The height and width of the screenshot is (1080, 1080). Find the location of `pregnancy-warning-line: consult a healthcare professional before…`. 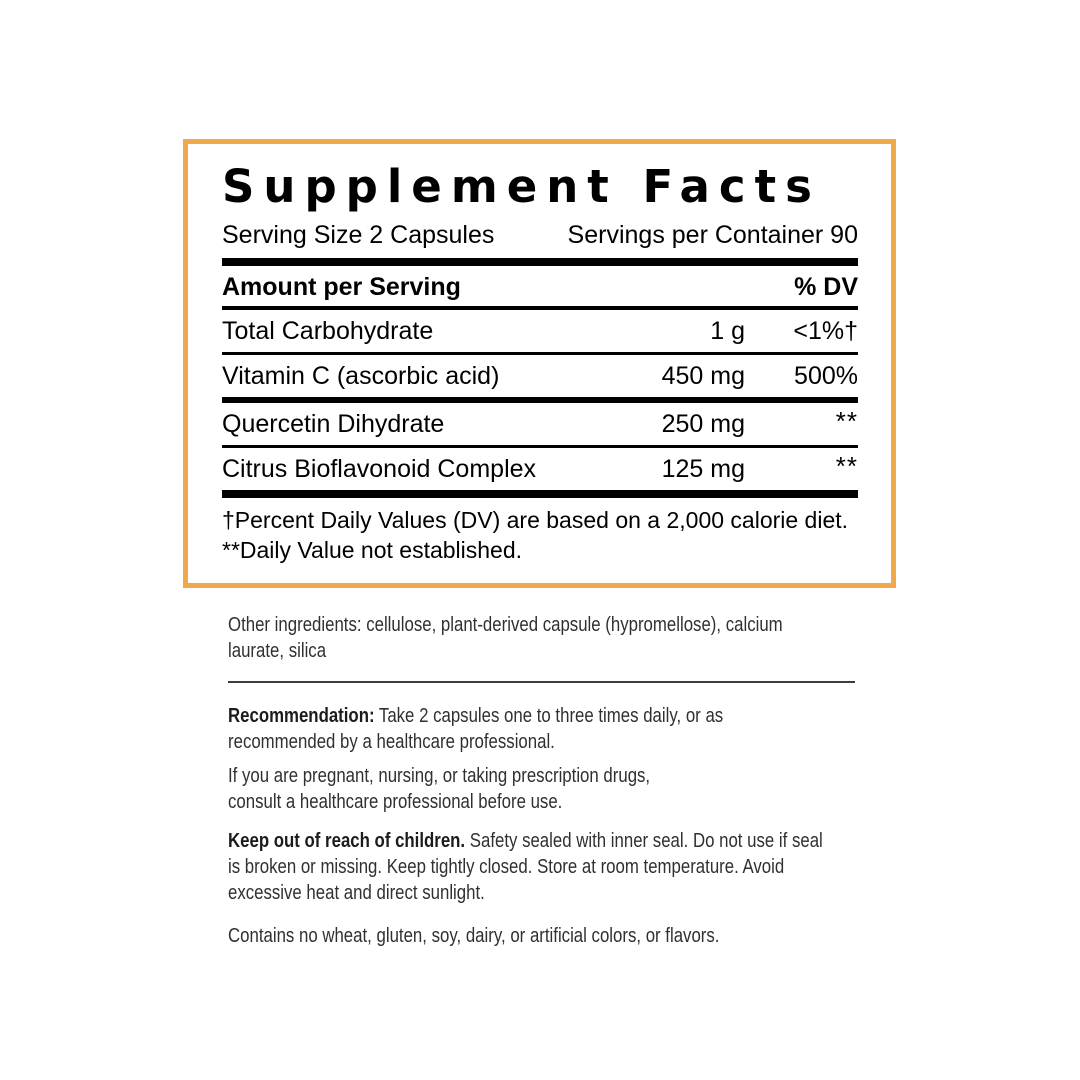

pregnancy-warning-line: consult a healthcare professional before… is located at coordinates (395, 802).